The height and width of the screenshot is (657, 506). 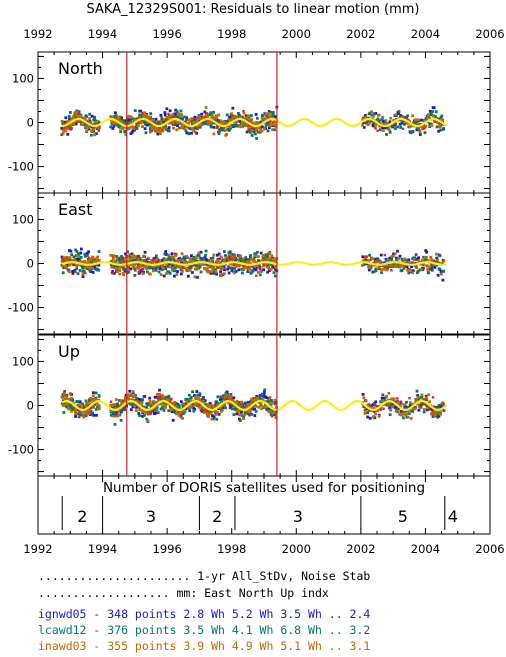 I want to click on panel-label: North, so click(x=80, y=68).